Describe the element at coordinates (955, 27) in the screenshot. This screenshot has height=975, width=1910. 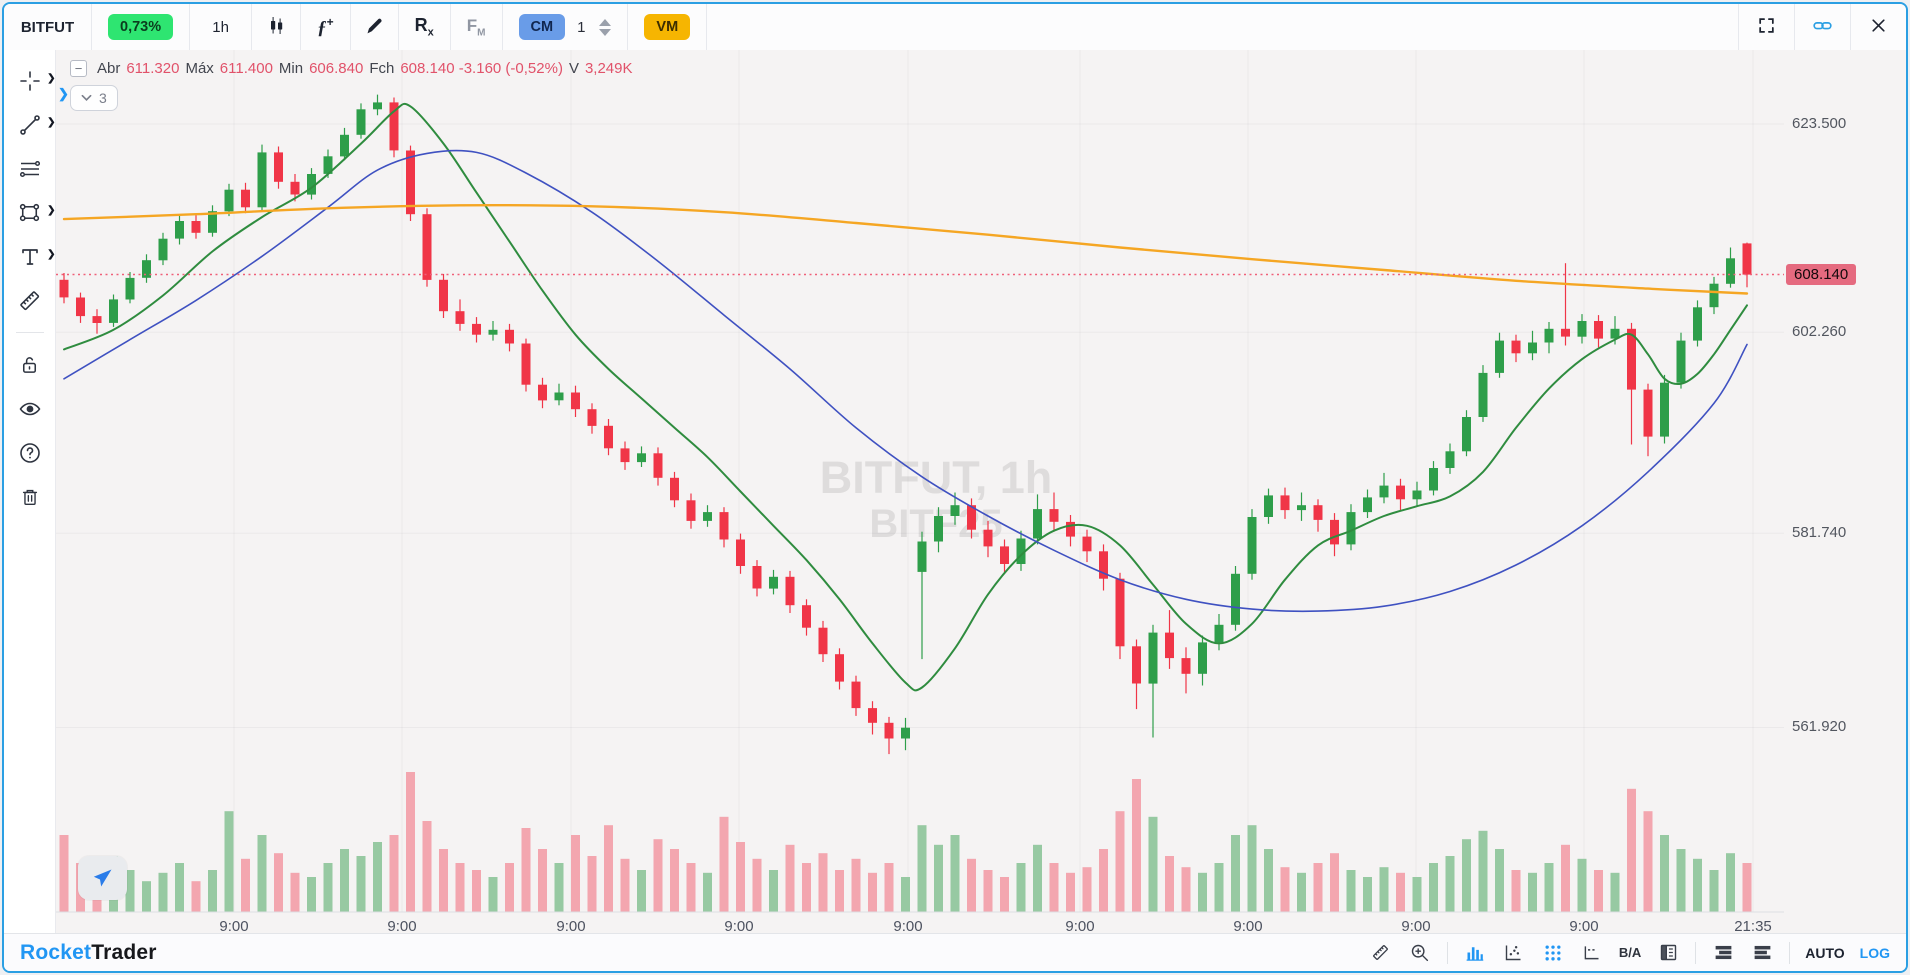
I see `top-toolbar: BITFUT 0,73% 1h ƒ+` at that location.